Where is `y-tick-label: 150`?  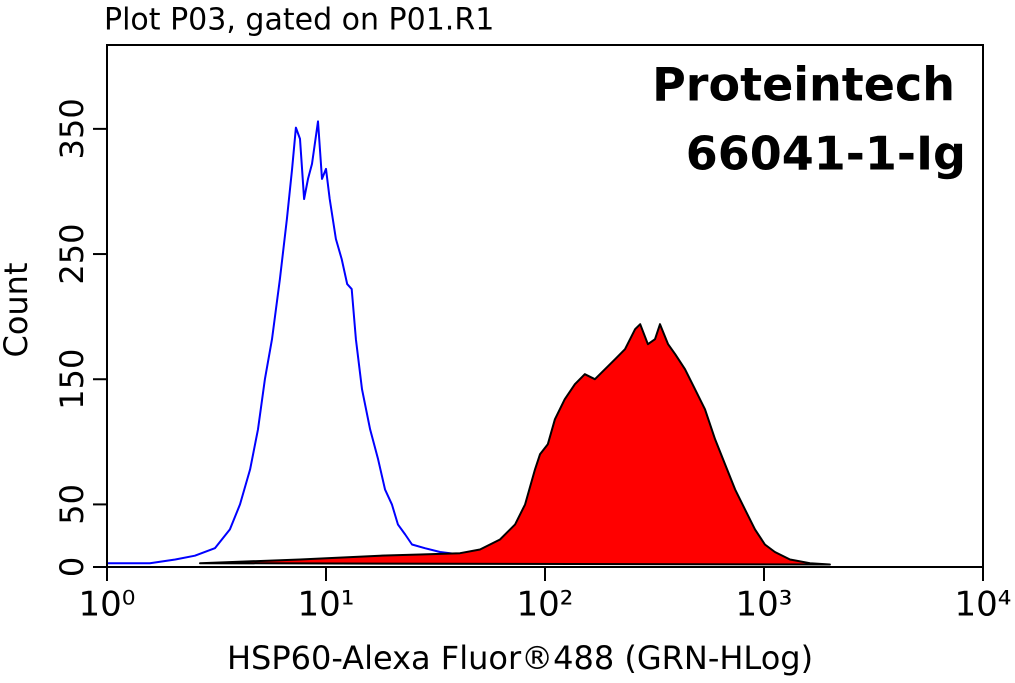
y-tick-label: 150 is located at coordinates (72, 379).